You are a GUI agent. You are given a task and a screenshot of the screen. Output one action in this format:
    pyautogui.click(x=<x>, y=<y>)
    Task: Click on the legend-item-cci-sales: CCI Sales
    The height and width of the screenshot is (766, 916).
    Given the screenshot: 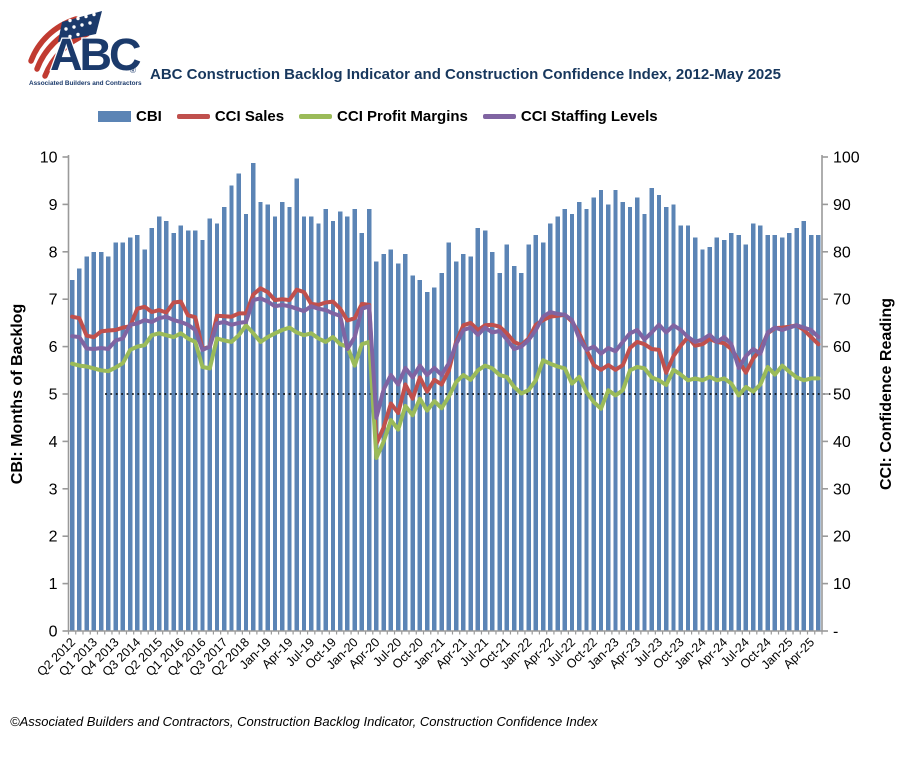 What is the action you would take?
    pyautogui.click(x=230, y=116)
    